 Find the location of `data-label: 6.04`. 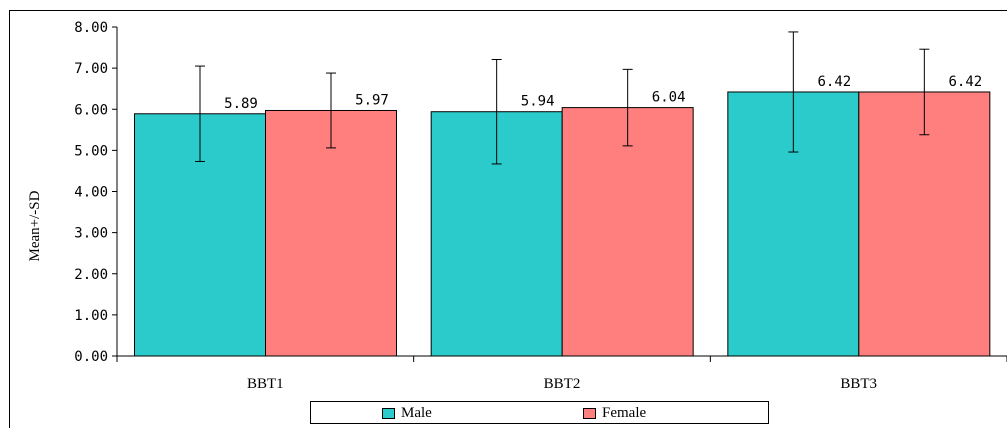

data-label: 6.04 is located at coordinates (669, 98).